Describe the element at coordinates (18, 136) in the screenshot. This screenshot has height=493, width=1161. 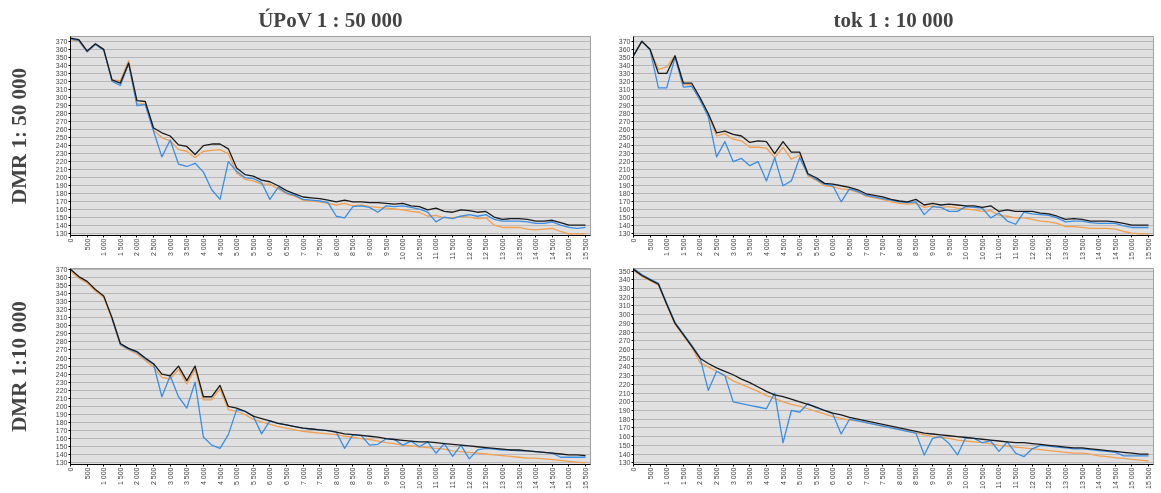
I see `y-axis-title: DMR 1: 50 000` at that location.